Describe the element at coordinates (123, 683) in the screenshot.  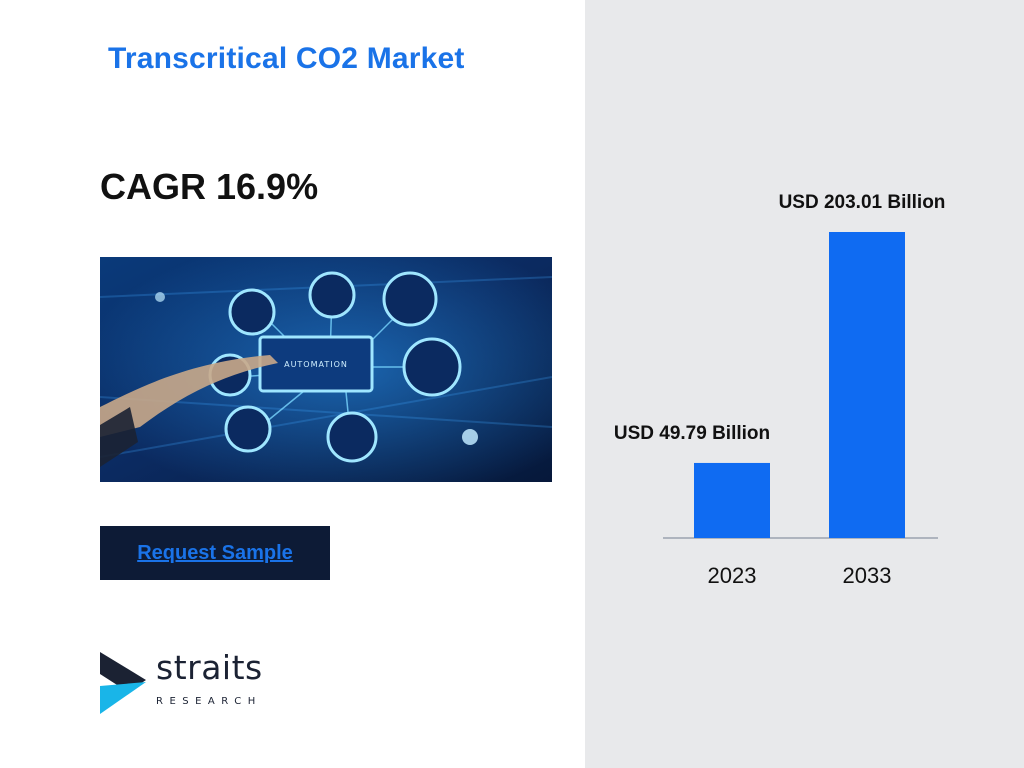
I see `straits-logo-mark` at that location.